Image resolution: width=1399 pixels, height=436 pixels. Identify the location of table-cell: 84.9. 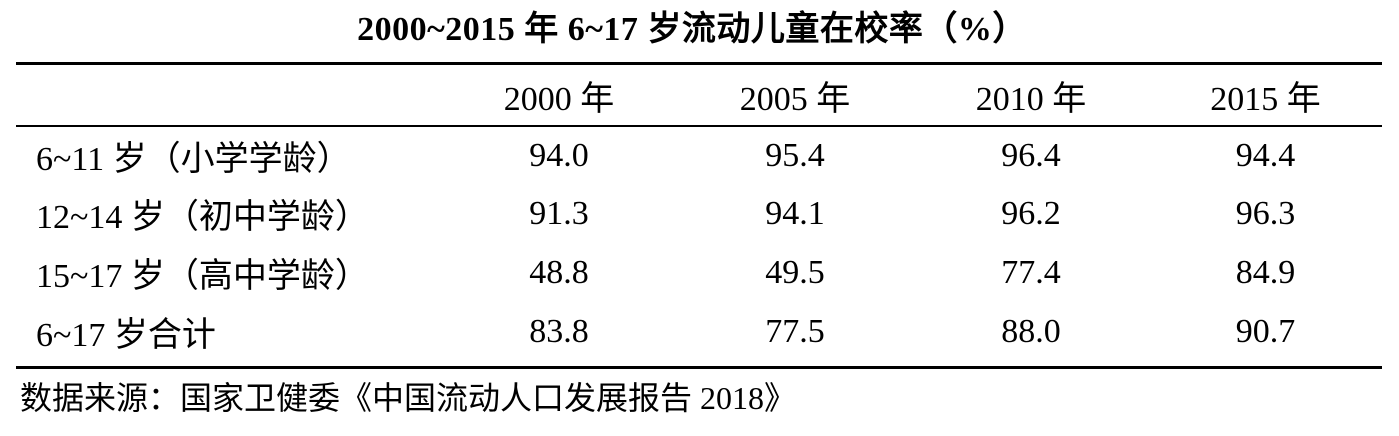
(1265, 272).